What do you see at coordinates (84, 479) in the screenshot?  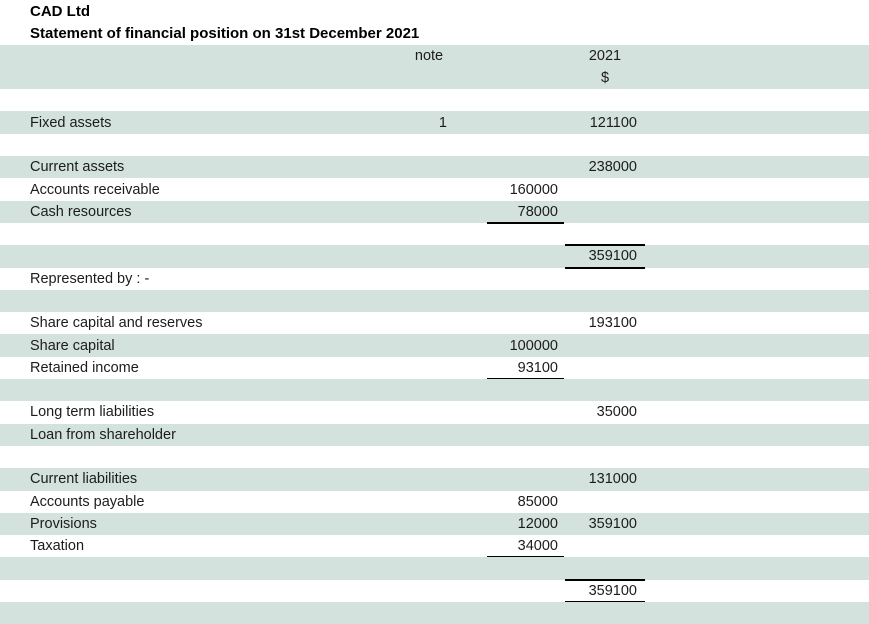 I see `row-label: Current liabilities` at bounding box center [84, 479].